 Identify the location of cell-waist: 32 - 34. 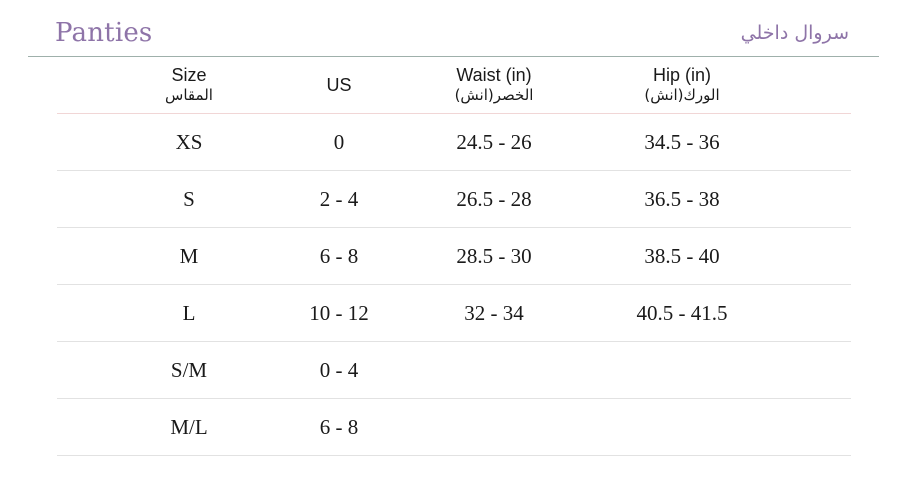
(494, 313).